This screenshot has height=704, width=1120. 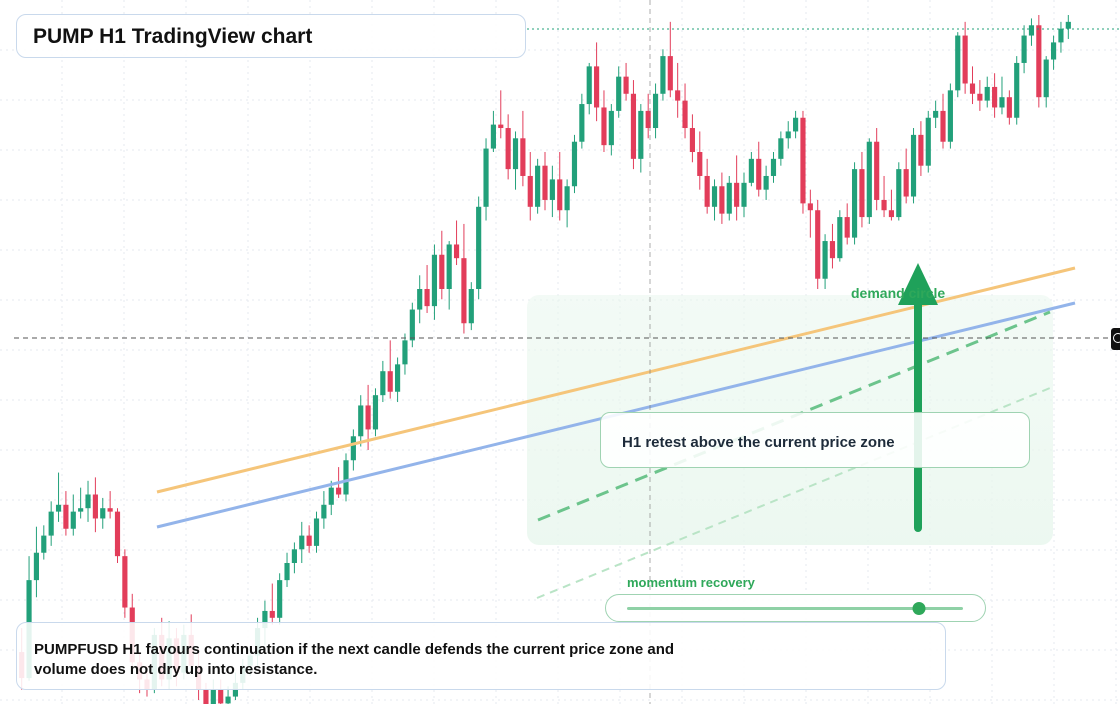 I want to click on demand-label: demand circle, so click(x=898, y=293).